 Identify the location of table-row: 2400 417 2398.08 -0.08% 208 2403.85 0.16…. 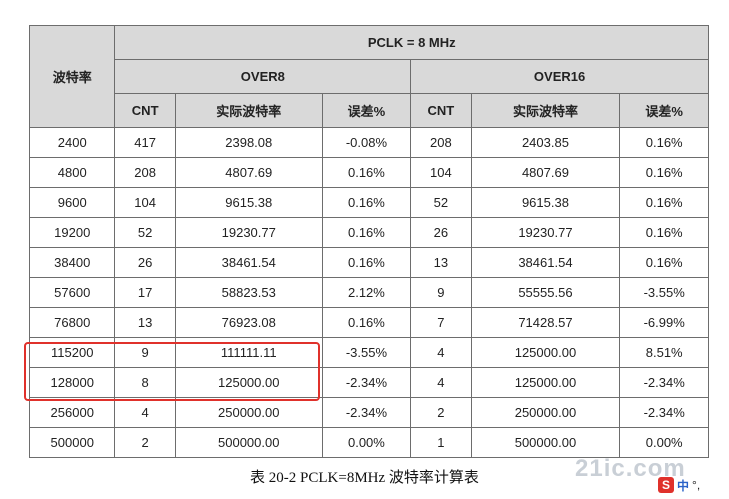
(368, 142).